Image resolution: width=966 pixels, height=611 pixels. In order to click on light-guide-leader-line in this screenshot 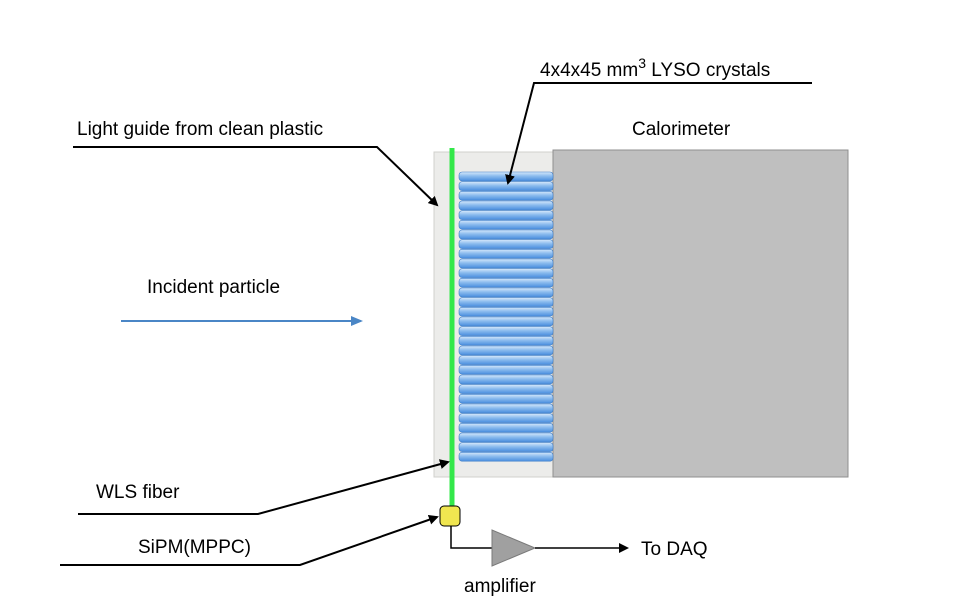, I will do `click(256, 176)`.